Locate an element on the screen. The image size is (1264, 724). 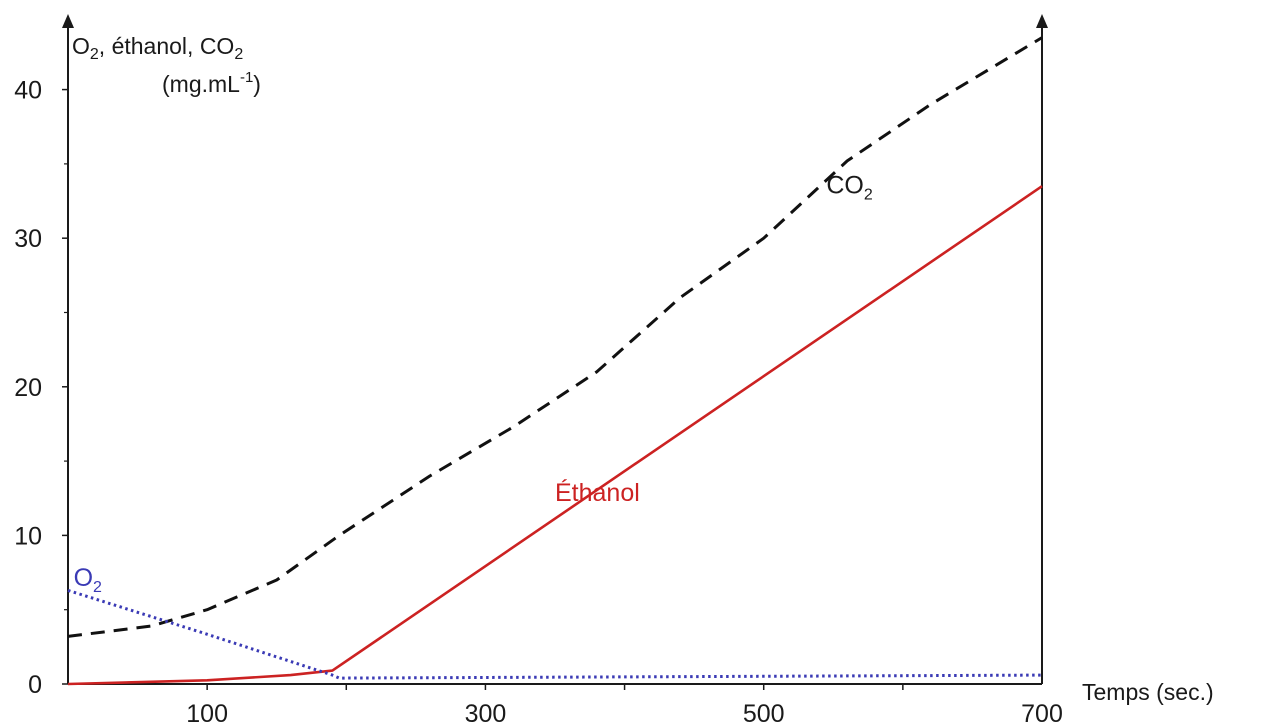
y-axis-title-line1: O2, éthanol, CO2 is located at coordinates (157, 48).